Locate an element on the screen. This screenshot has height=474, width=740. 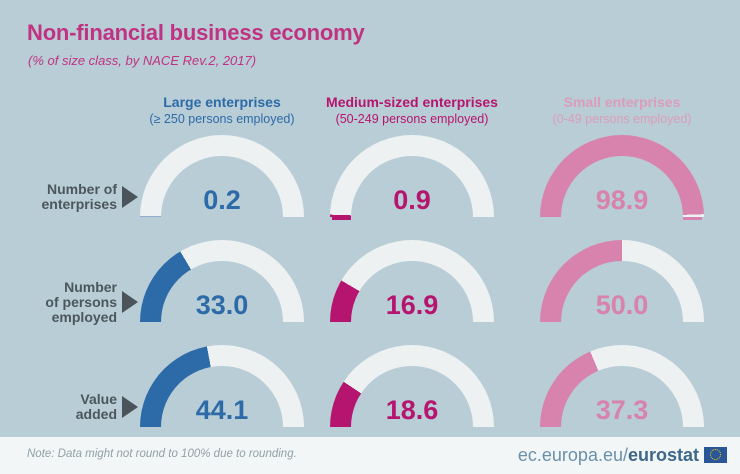
gauge-value: 16.9 is located at coordinates (412, 305).